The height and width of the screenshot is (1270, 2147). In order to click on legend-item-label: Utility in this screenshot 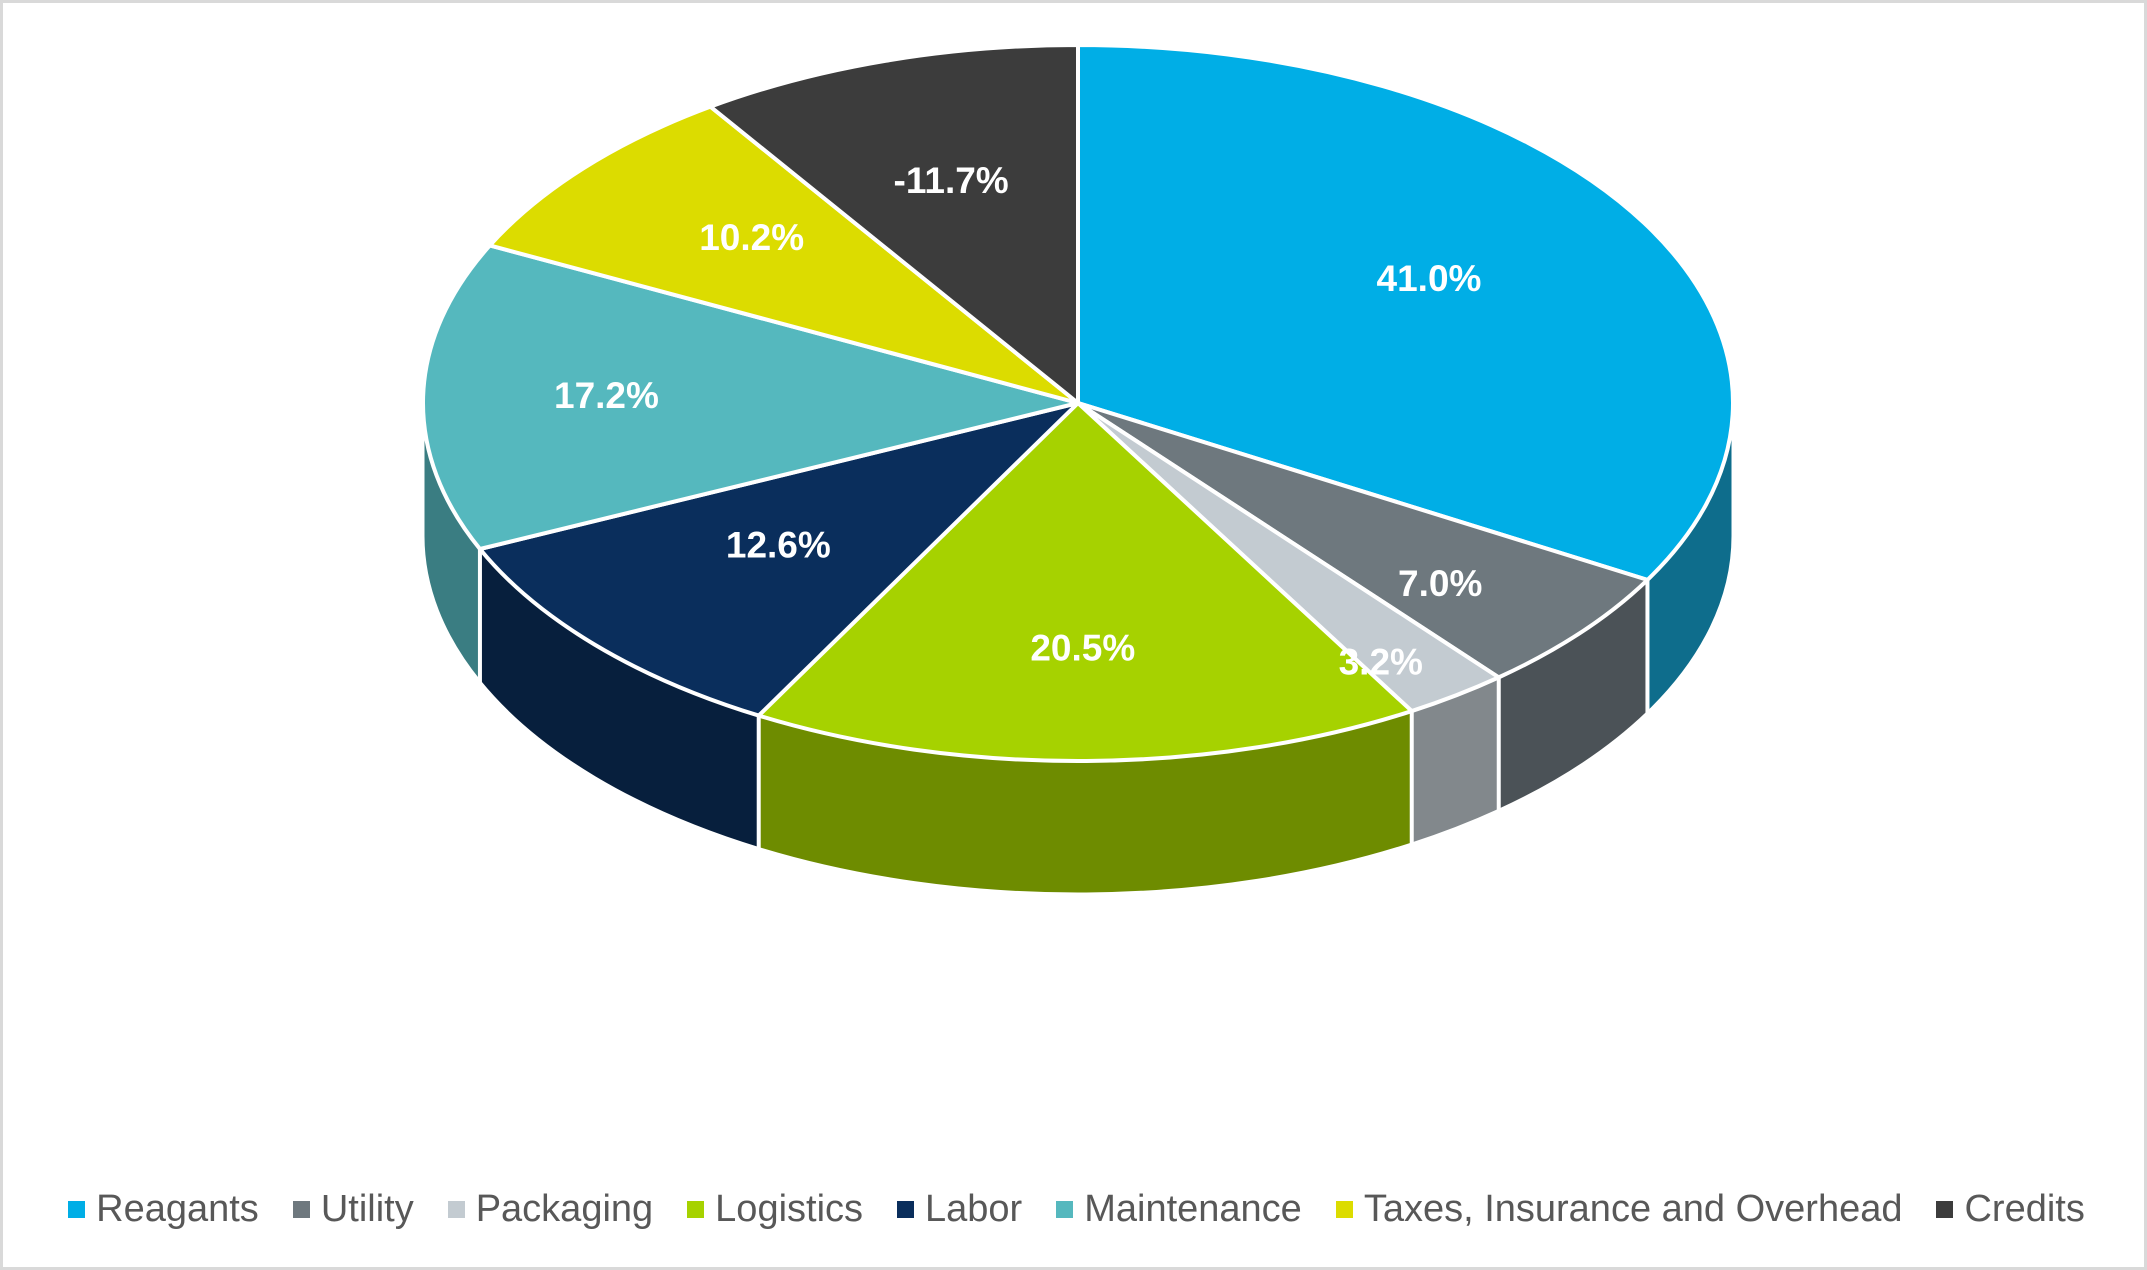, I will do `click(367, 1209)`.